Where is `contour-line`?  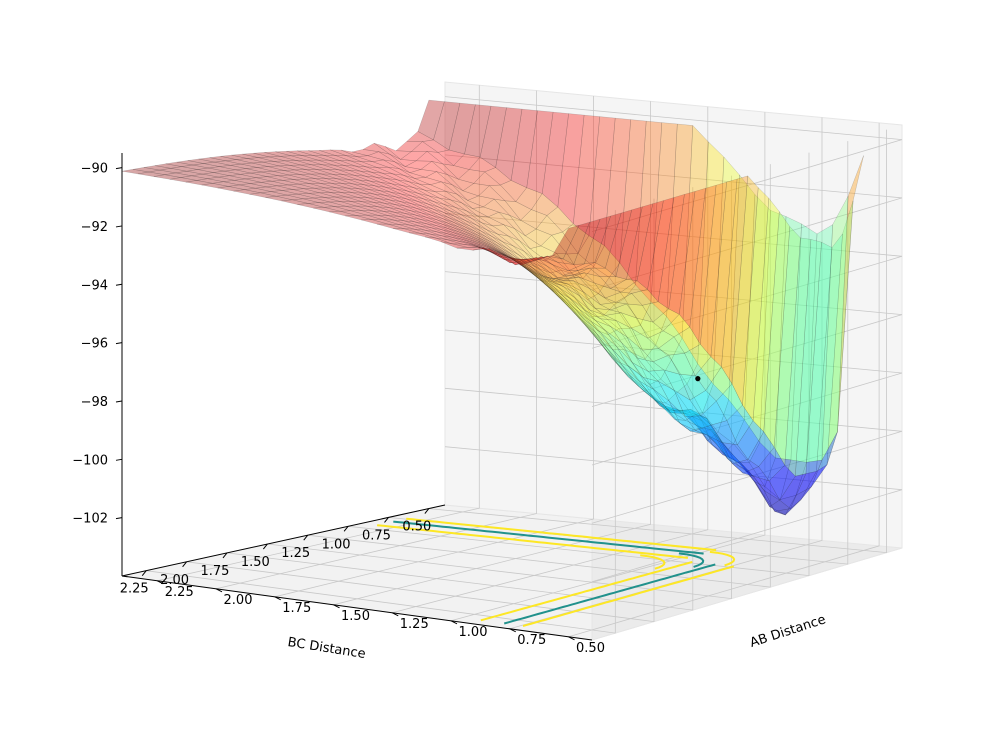
contour-line is located at coordinates (628, 596).